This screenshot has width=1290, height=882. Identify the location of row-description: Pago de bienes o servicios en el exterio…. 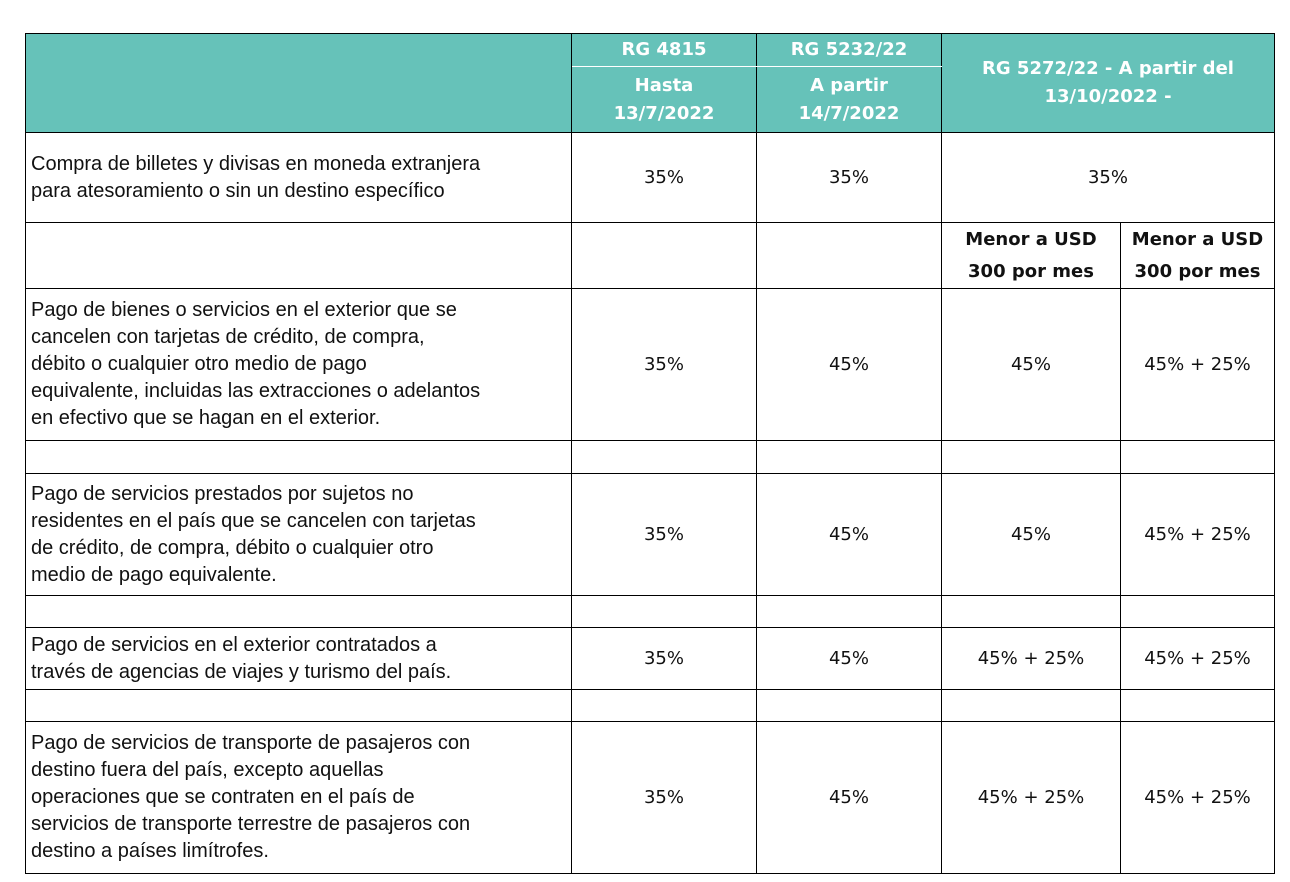
(298, 364).